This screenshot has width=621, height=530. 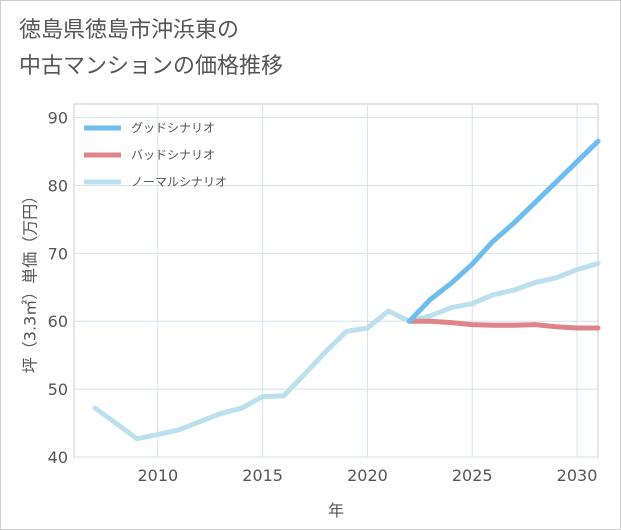 What do you see at coordinates (58, 321) in the screenshot?
I see `y-tick-label: 60` at bounding box center [58, 321].